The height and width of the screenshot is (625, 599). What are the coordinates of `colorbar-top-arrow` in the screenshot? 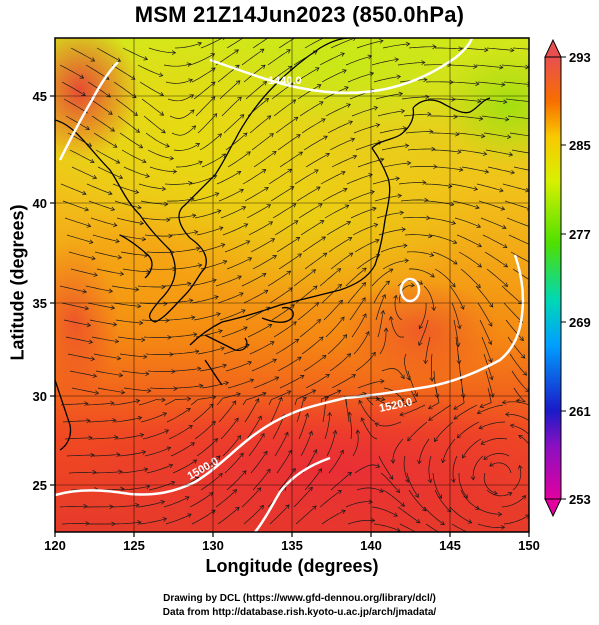 It's located at (553, 48).